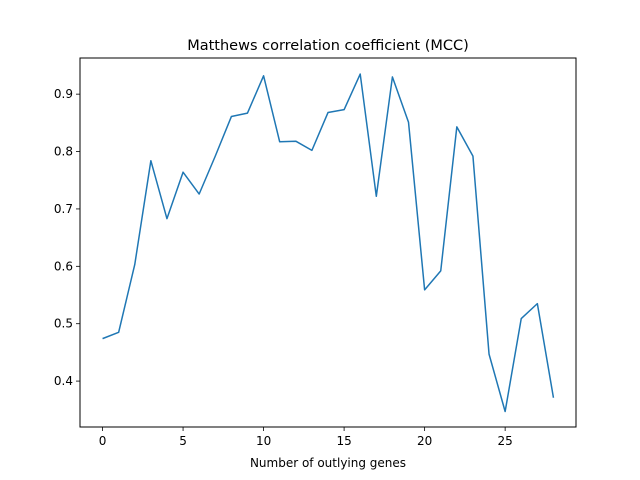 The height and width of the screenshot is (480, 640). What do you see at coordinates (103, 441) in the screenshot?
I see `x-tick-label: 0` at bounding box center [103, 441].